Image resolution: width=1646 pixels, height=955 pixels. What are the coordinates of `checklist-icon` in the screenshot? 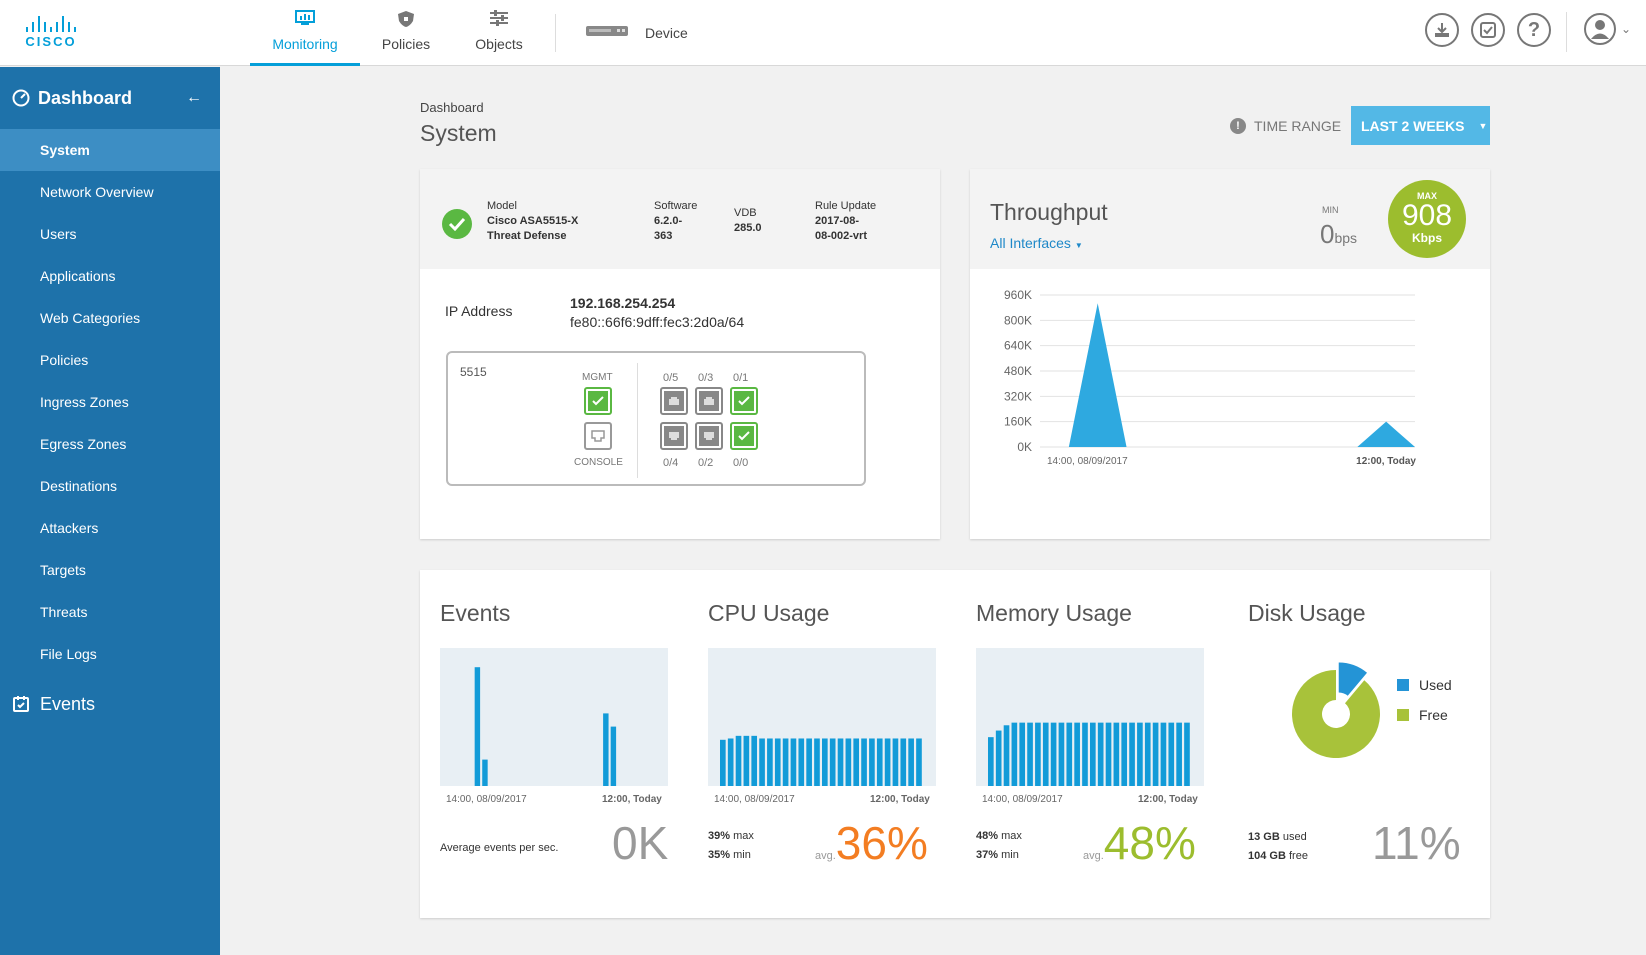 It's located at (1488, 30).